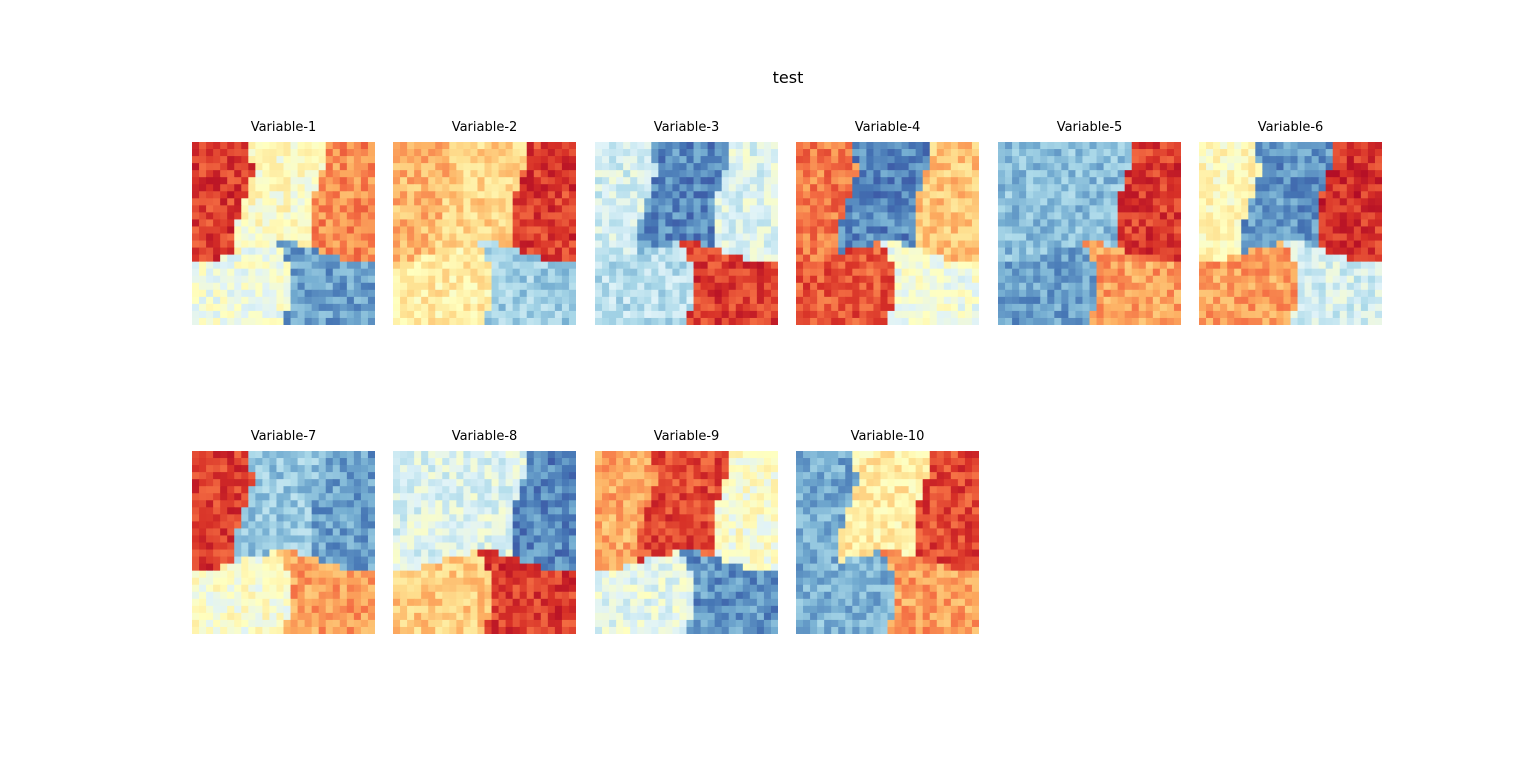  What do you see at coordinates (484, 531) in the screenshot?
I see `panel-8: Variable-8` at bounding box center [484, 531].